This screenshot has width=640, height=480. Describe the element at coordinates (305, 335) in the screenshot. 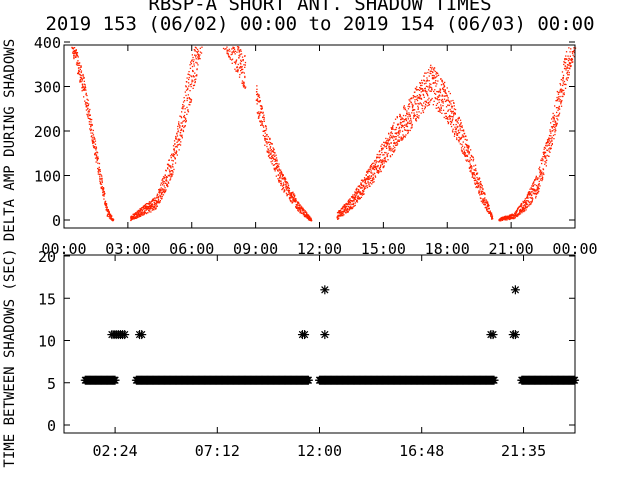

I see `bottom-data-point` at that location.